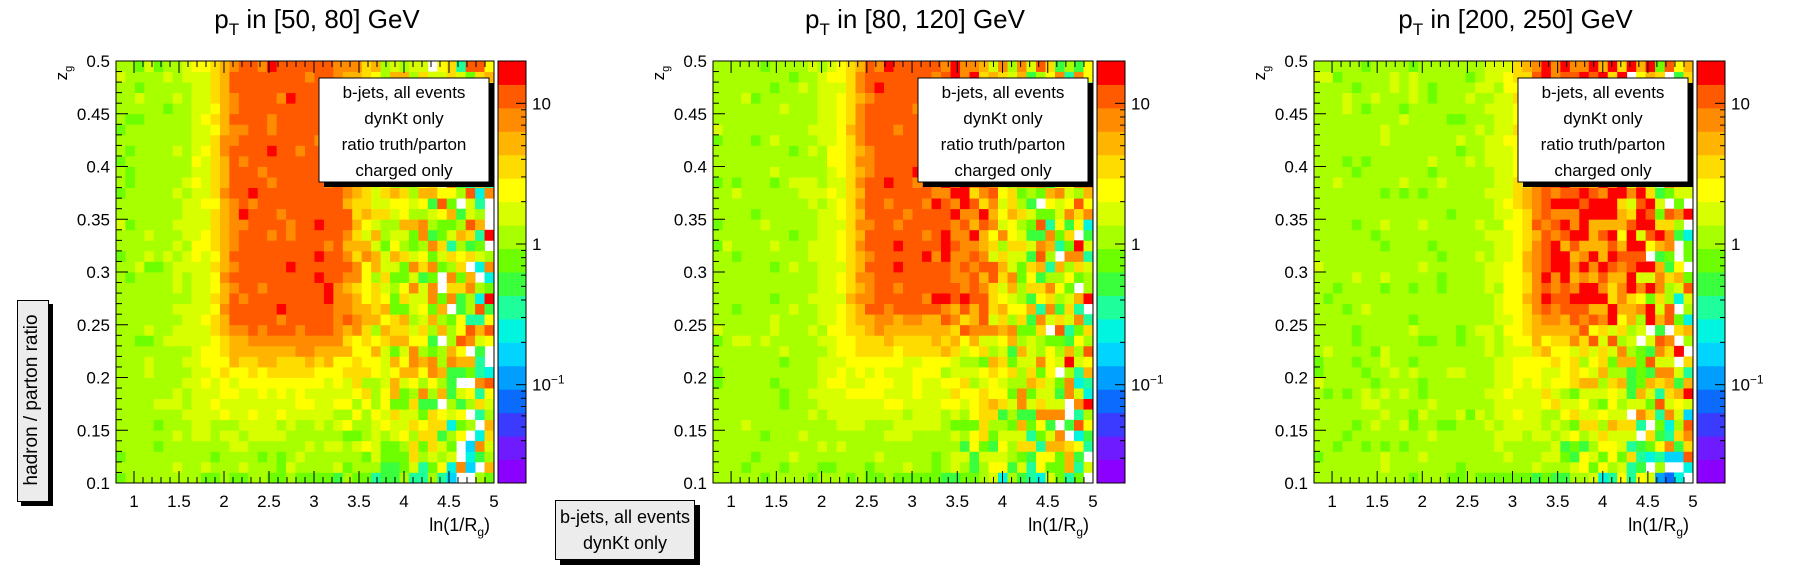 The height and width of the screenshot is (581, 1798). I want to click on colorbar-swatch, so click(512, 354).